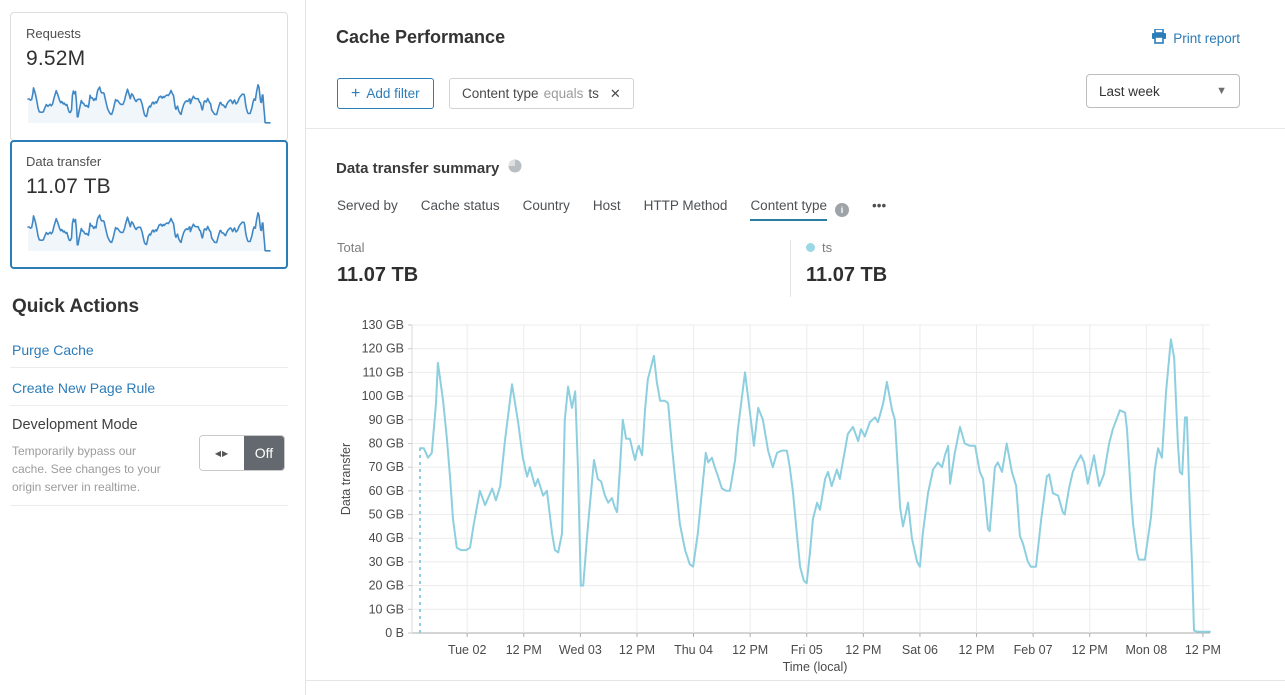 Image resolution: width=1285 pixels, height=695 pixels. I want to click on page-title: Cache Performance, so click(421, 37).